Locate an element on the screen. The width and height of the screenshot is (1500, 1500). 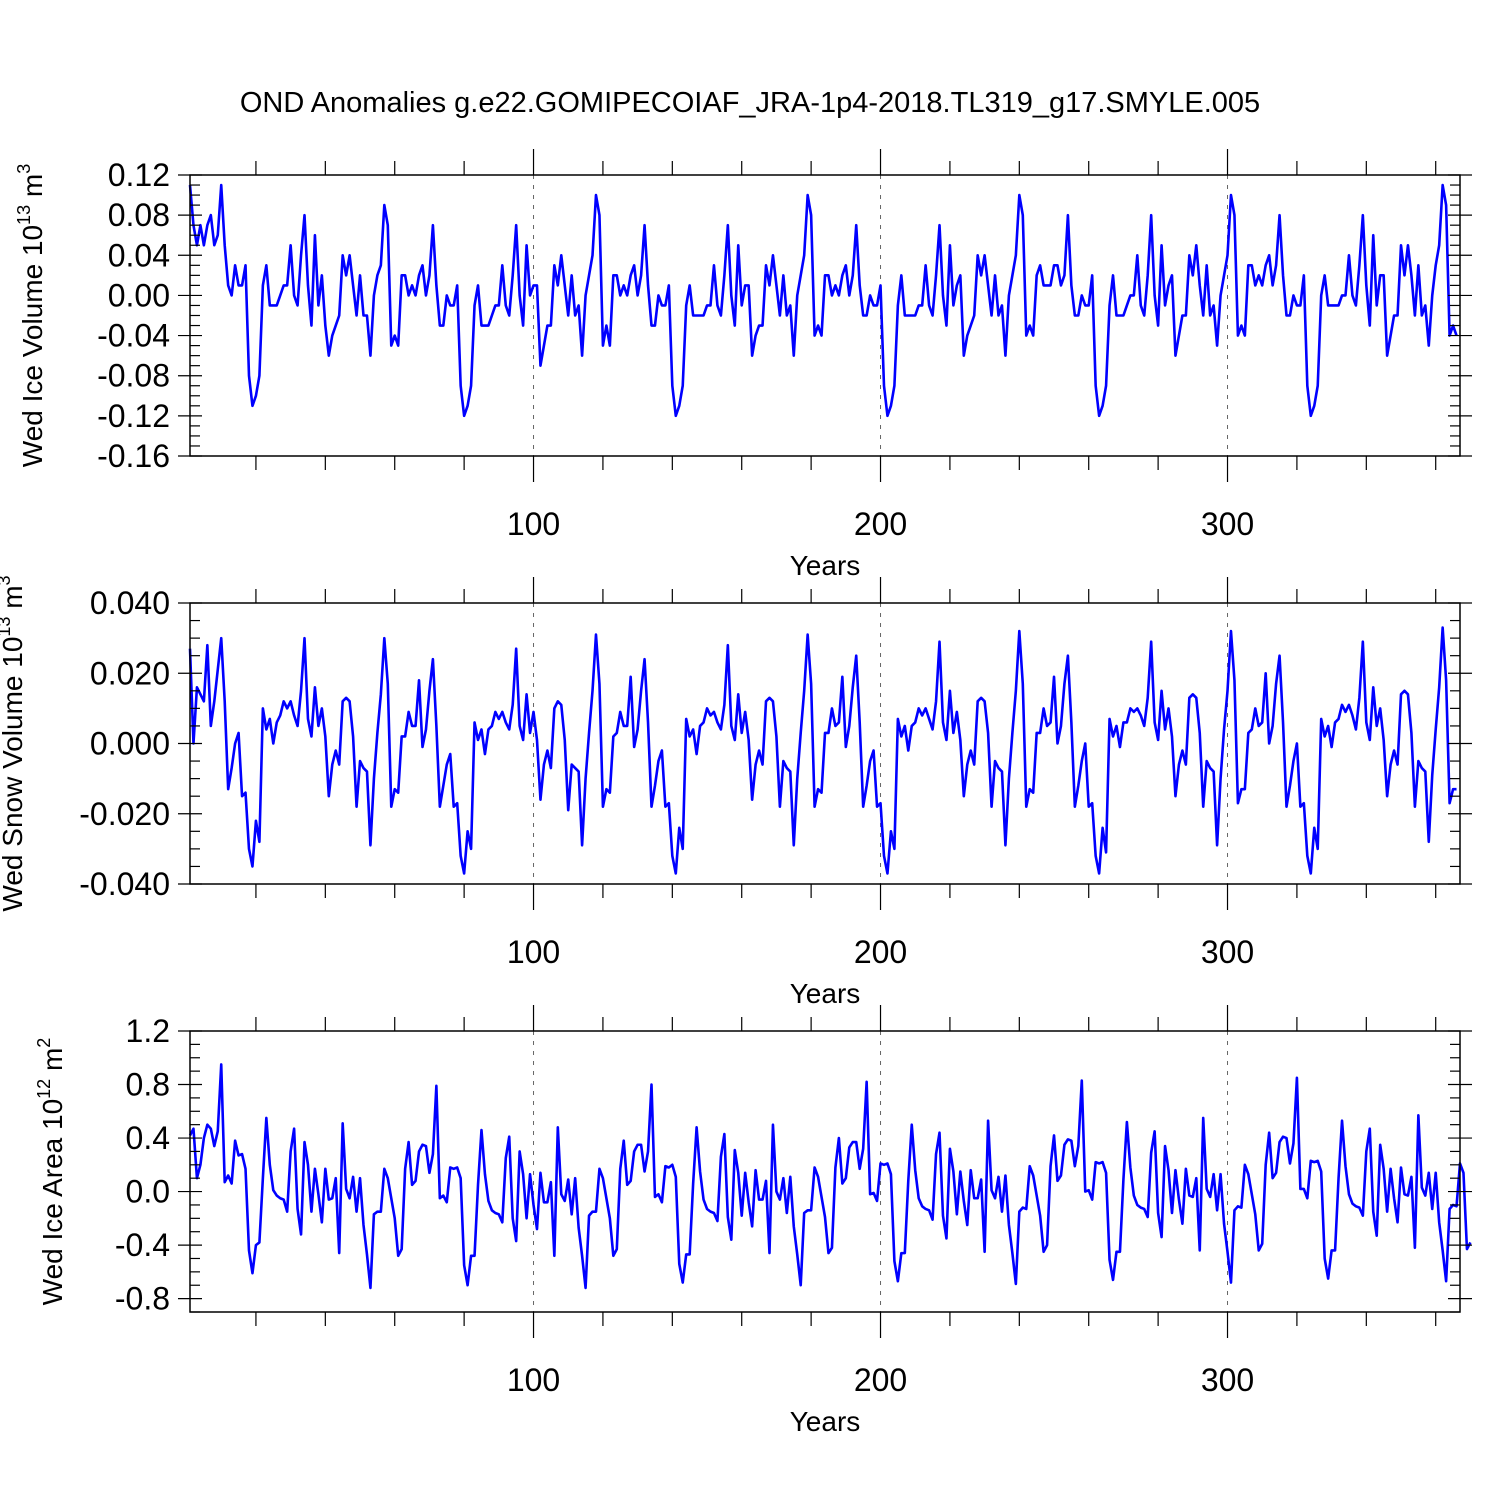
ice-area-y-axis-title-exponent: 12 is located at coordinates (44, 1089).